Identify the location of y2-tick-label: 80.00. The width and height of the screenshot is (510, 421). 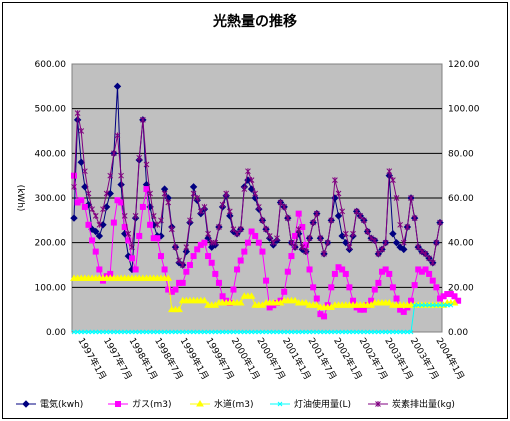
(461, 154).